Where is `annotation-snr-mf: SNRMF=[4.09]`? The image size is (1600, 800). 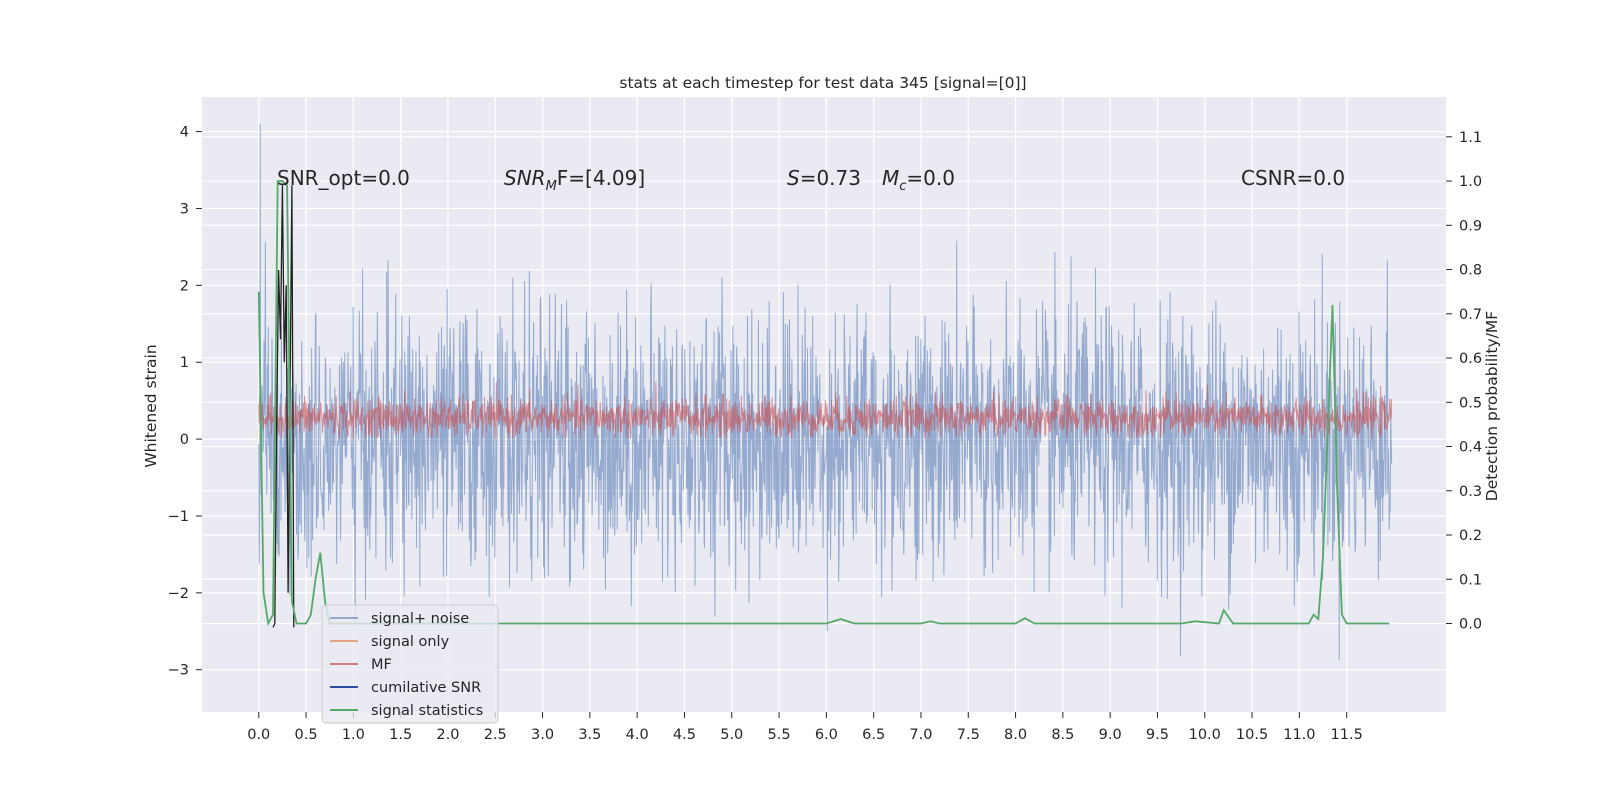
annotation-snr-mf: SNRMF=[4.09] is located at coordinates (574, 180).